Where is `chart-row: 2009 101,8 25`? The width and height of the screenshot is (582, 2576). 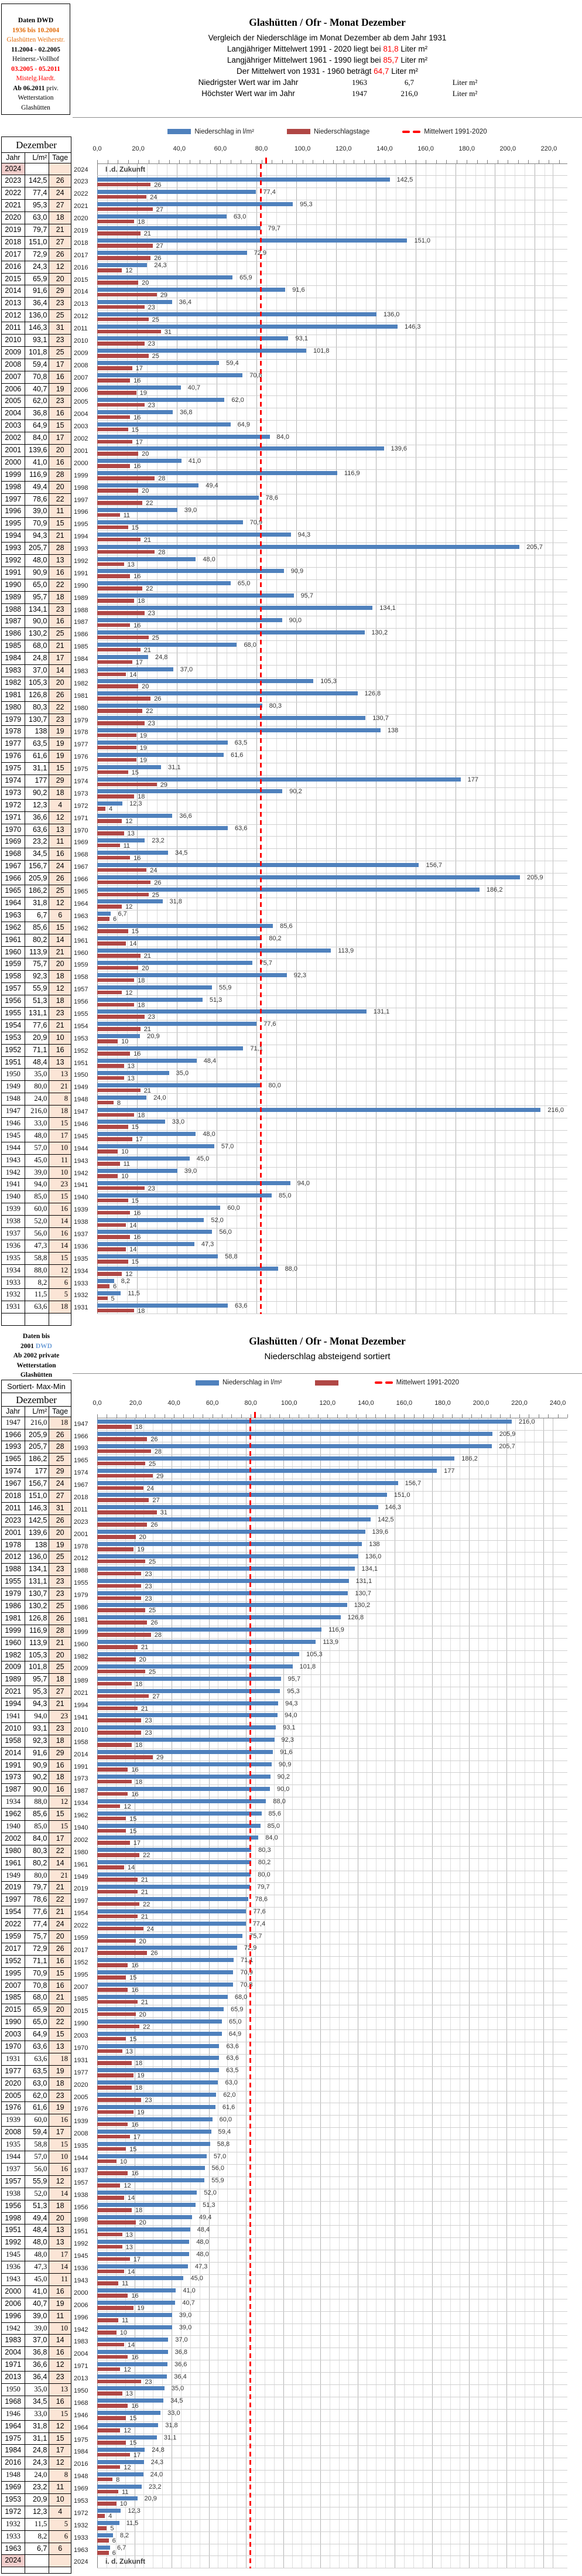 chart-row: 2009 101,8 25 is located at coordinates (320, 353).